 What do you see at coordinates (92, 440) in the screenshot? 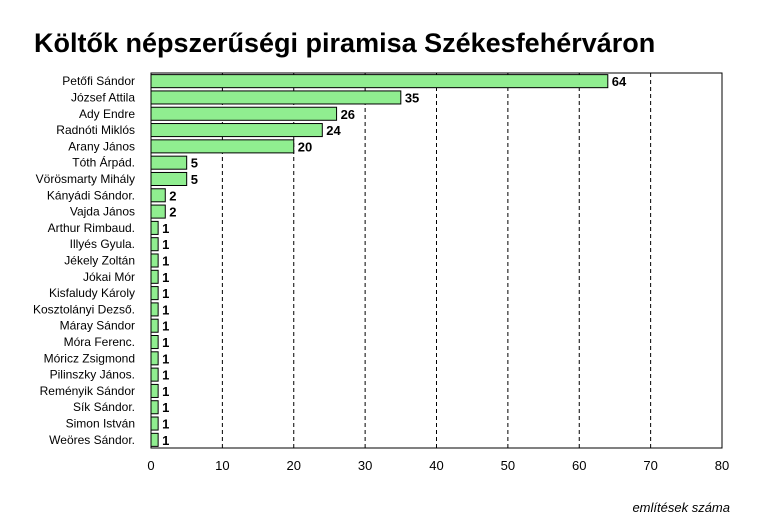
I see `category-label-22: Weöres Sándor.` at bounding box center [92, 440].